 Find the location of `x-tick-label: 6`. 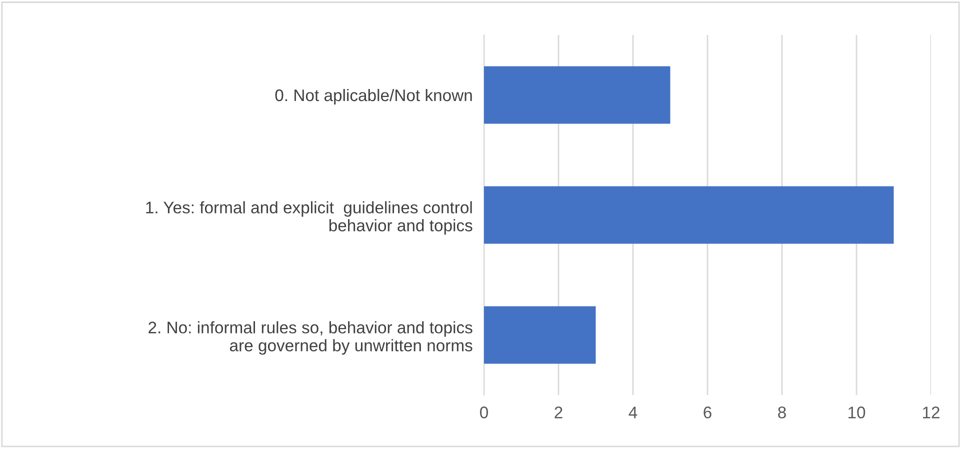

x-tick-label: 6 is located at coordinates (708, 412).